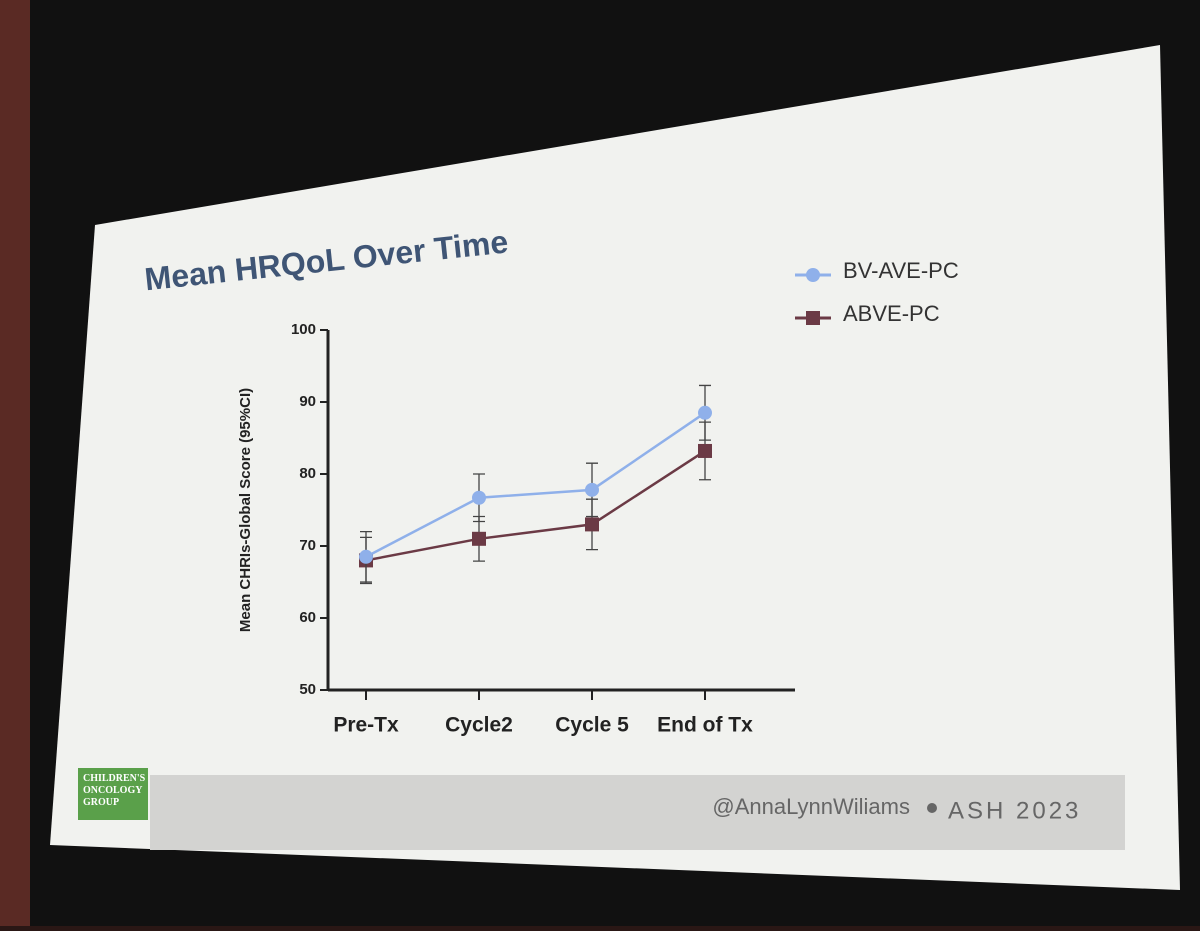 This screenshot has height=931, width=1200. What do you see at coordinates (891, 313) in the screenshot?
I see `legend-label: ABVE-PC` at bounding box center [891, 313].